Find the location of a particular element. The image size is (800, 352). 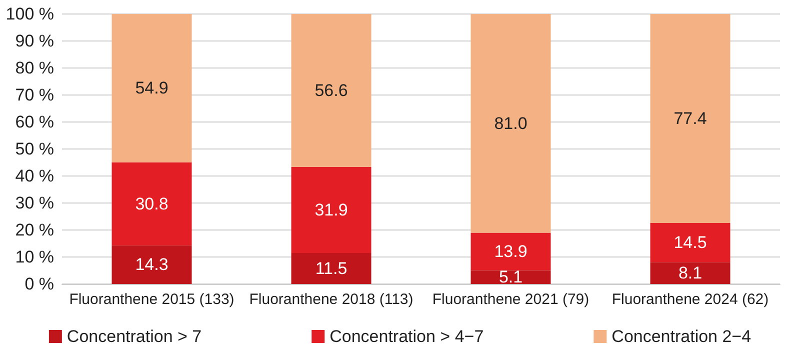

data-label: 14.5 is located at coordinates (690, 242).